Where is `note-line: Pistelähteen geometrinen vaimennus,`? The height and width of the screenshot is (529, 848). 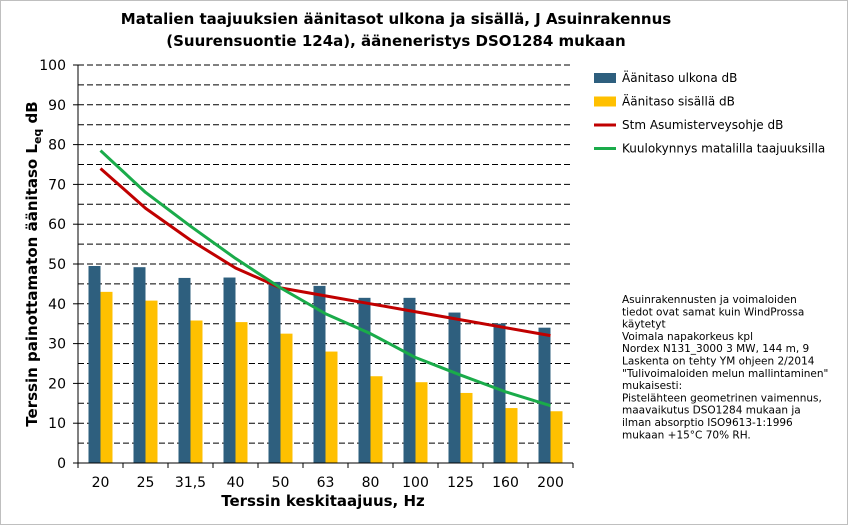
note-line: Pistelähteen geometrinen vaimennus, is located at coordinates (722, 398).